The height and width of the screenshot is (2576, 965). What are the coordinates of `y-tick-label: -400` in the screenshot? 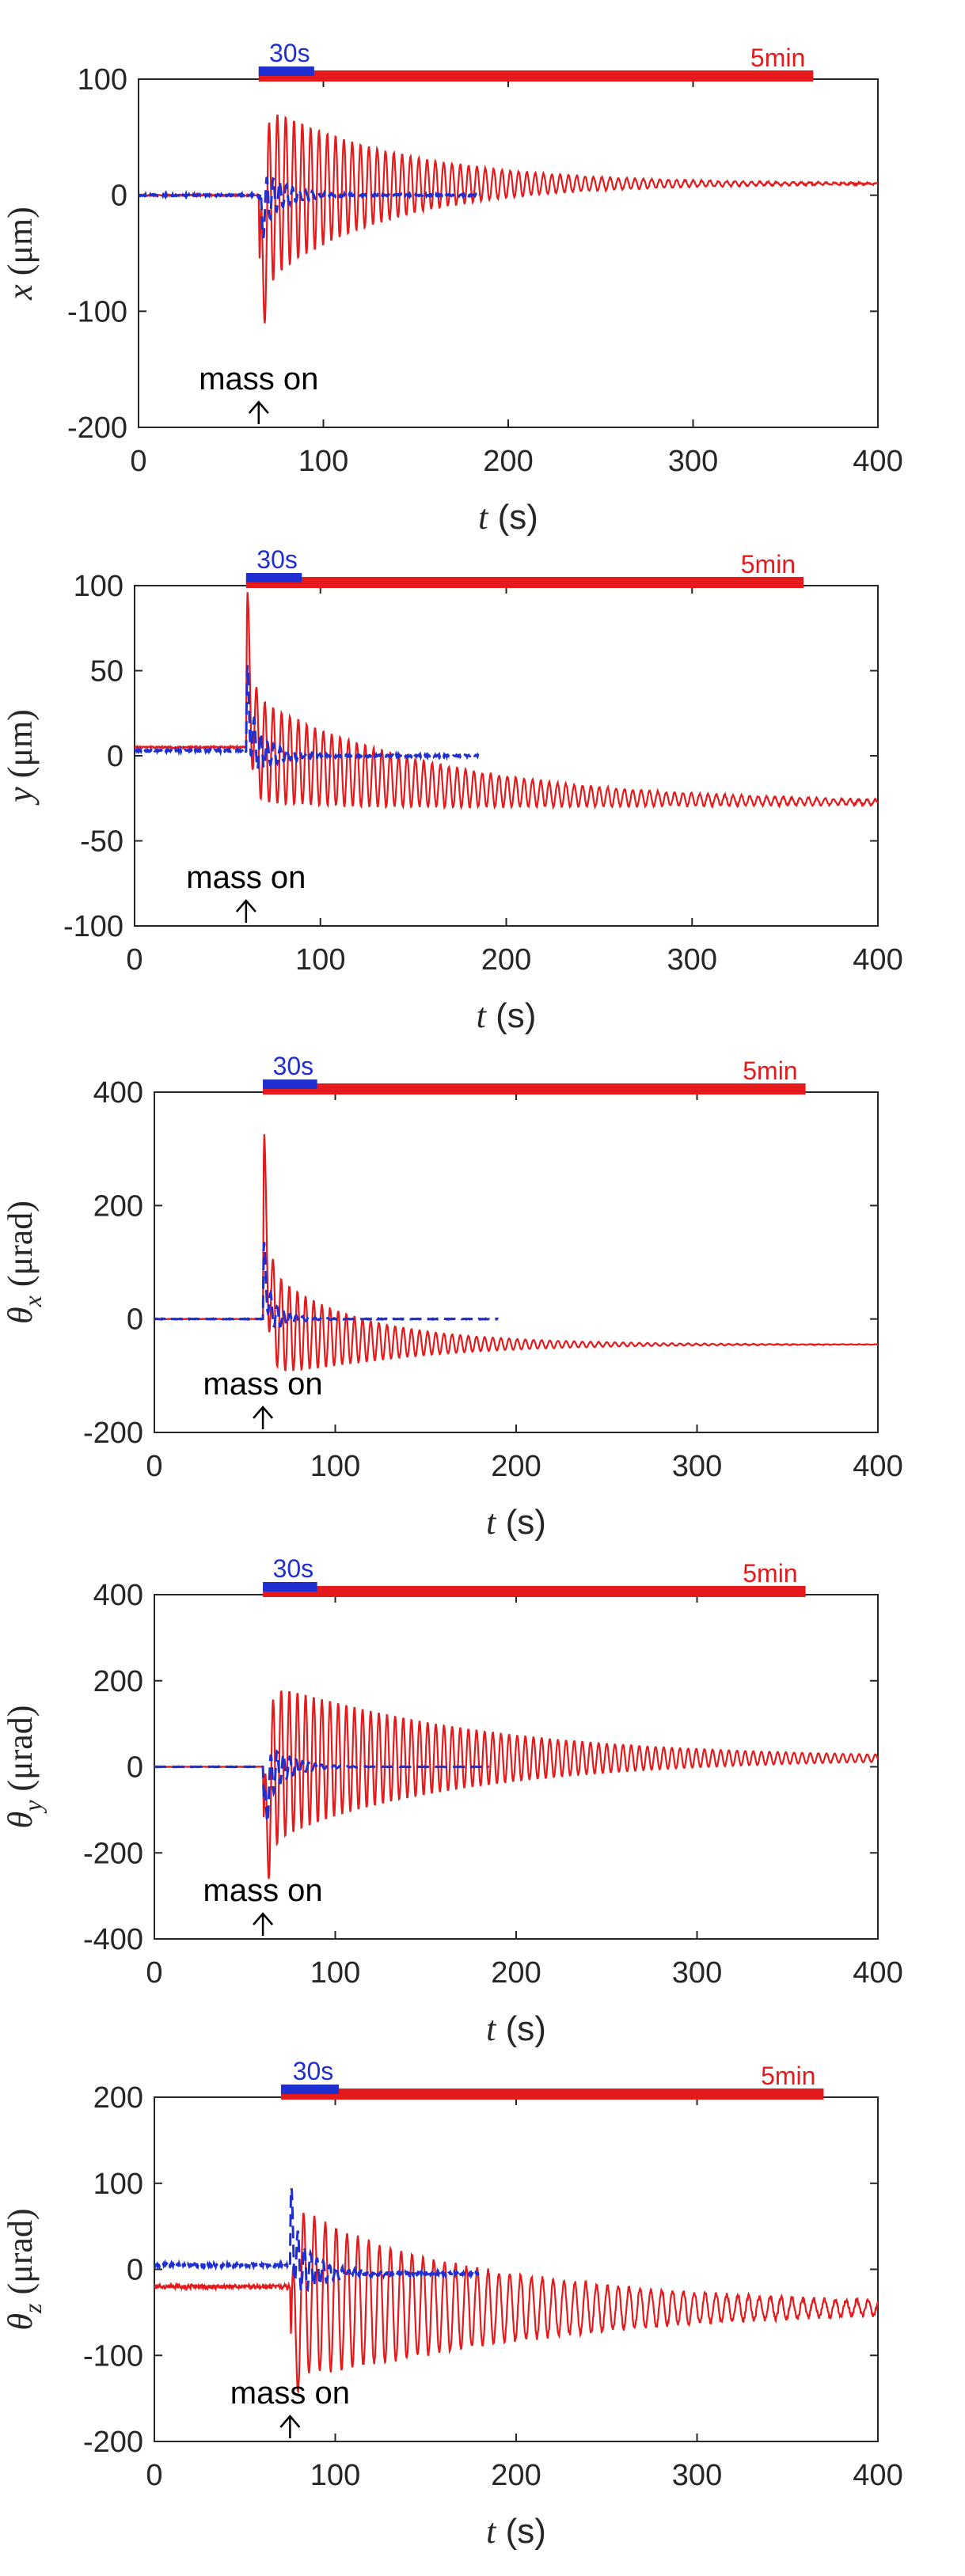 It's located at (113, 1939).